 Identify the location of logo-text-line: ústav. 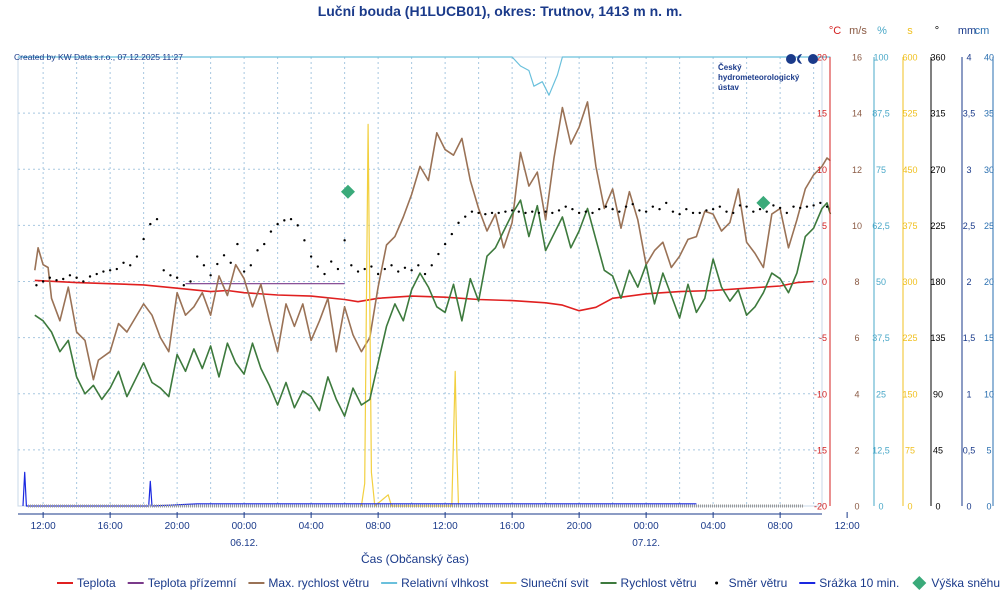
(728, 87).